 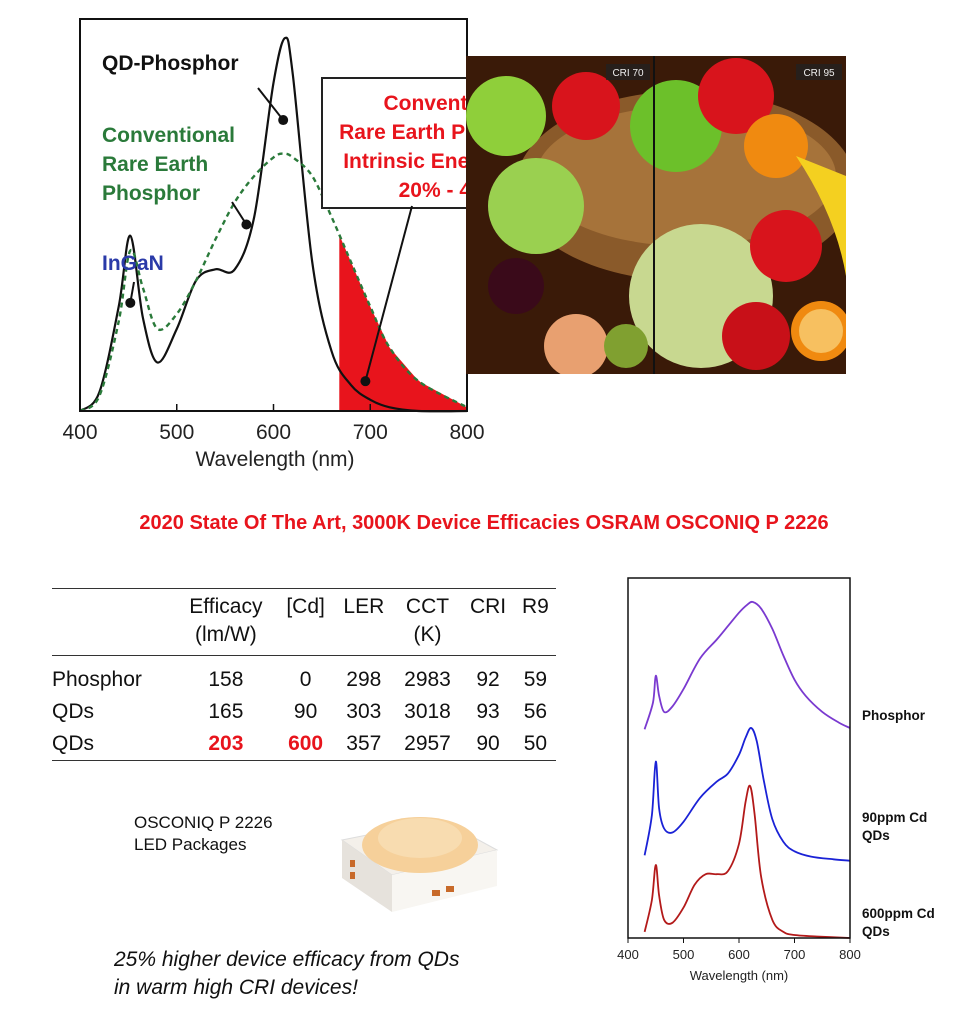 I want to click on cri-95-label: CRI 95, so click(x=819, y=73).